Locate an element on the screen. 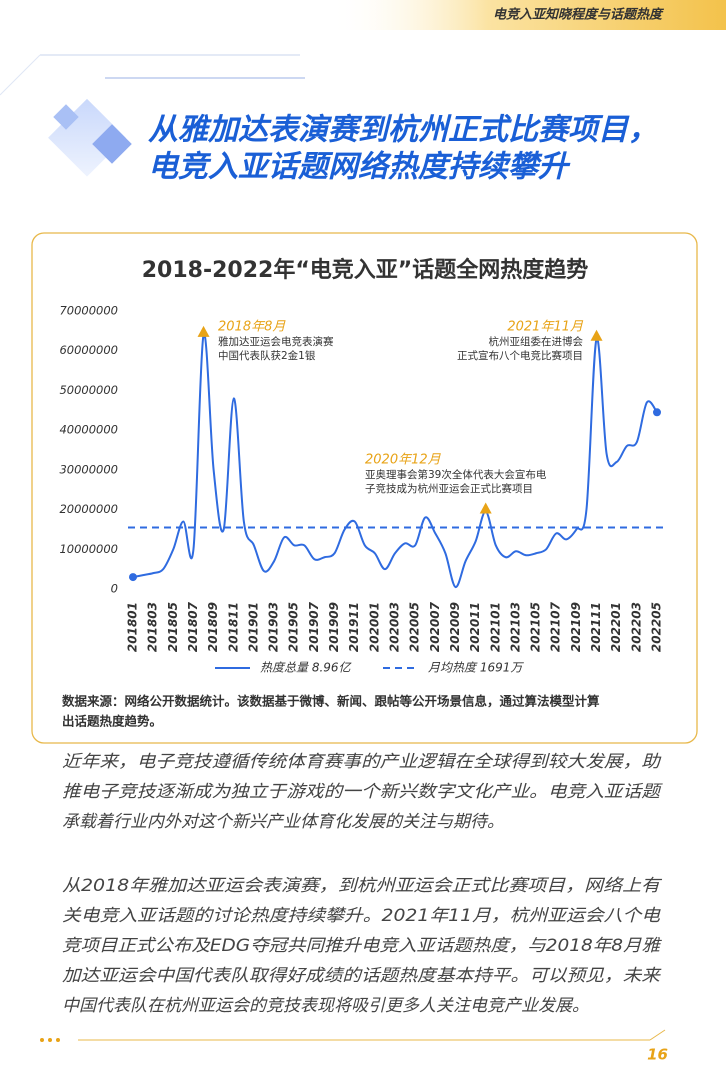 The width and height of the screenshot is (726, 1089). annotation-text: 中国代表队获2金1银 is located at coordinates (267, 355).